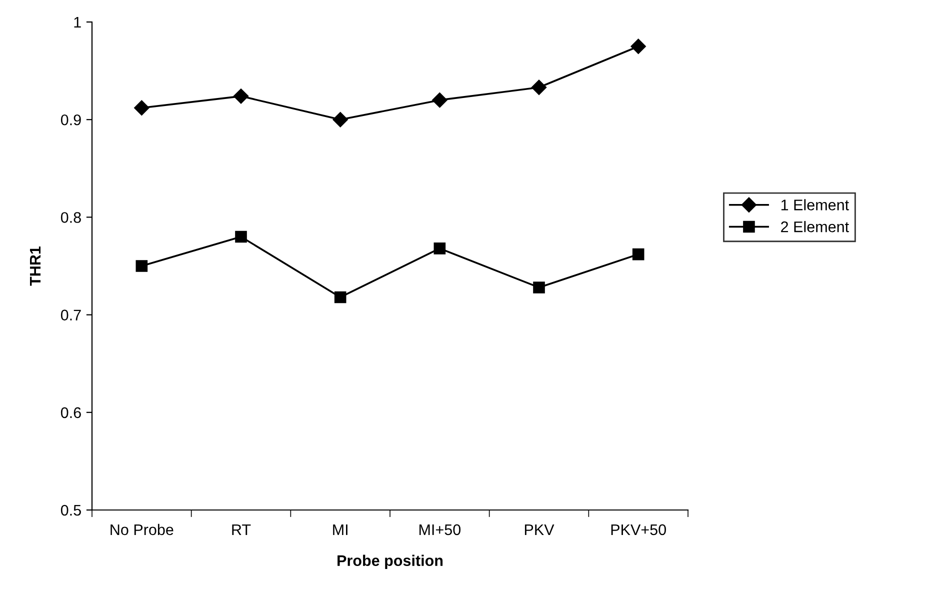 This screenshot has width=937, height=595. Describe the element at coordinates (815, 226) in the screenshot. I see `legend-label: 2 Element` at that location.